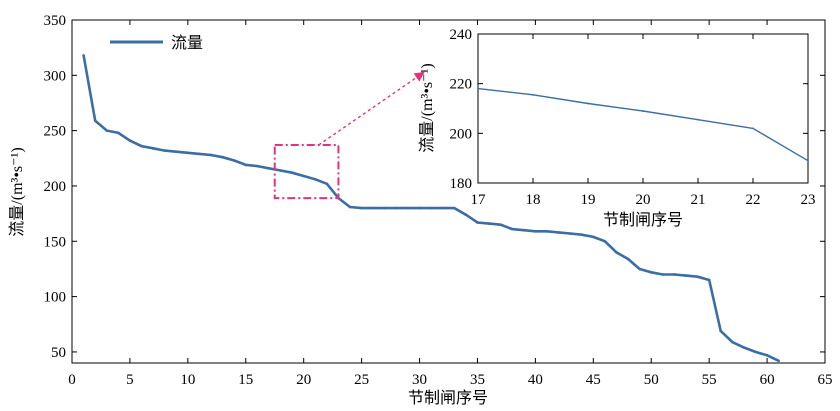  What do you see at coordinates (651, 380) in the screenshot?
I see `main-x-tick-label: 50` at bounding box center [651, 380].